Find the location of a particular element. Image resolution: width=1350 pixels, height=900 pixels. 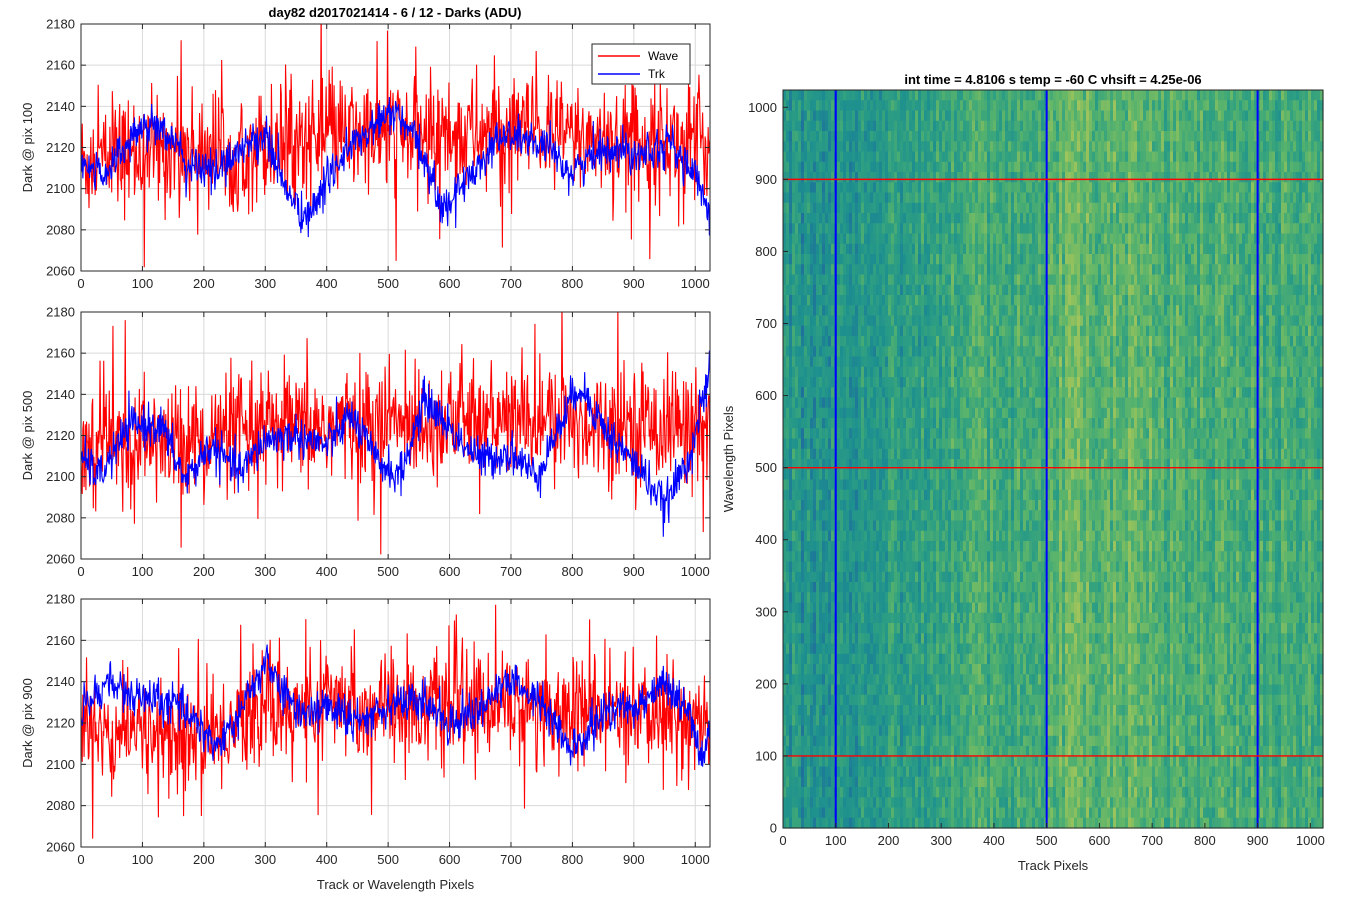

y-tick-label: 0 is located at coordinates (773, 828).